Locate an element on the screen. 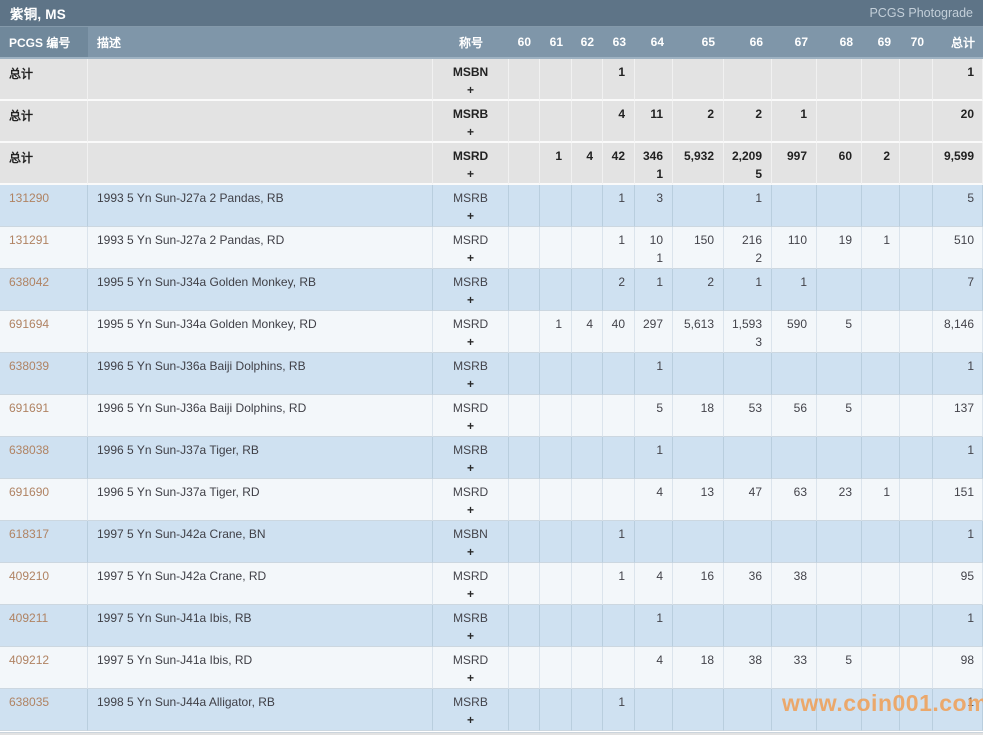  grade-68-cell: 60 is located at coordinates (839, 164).